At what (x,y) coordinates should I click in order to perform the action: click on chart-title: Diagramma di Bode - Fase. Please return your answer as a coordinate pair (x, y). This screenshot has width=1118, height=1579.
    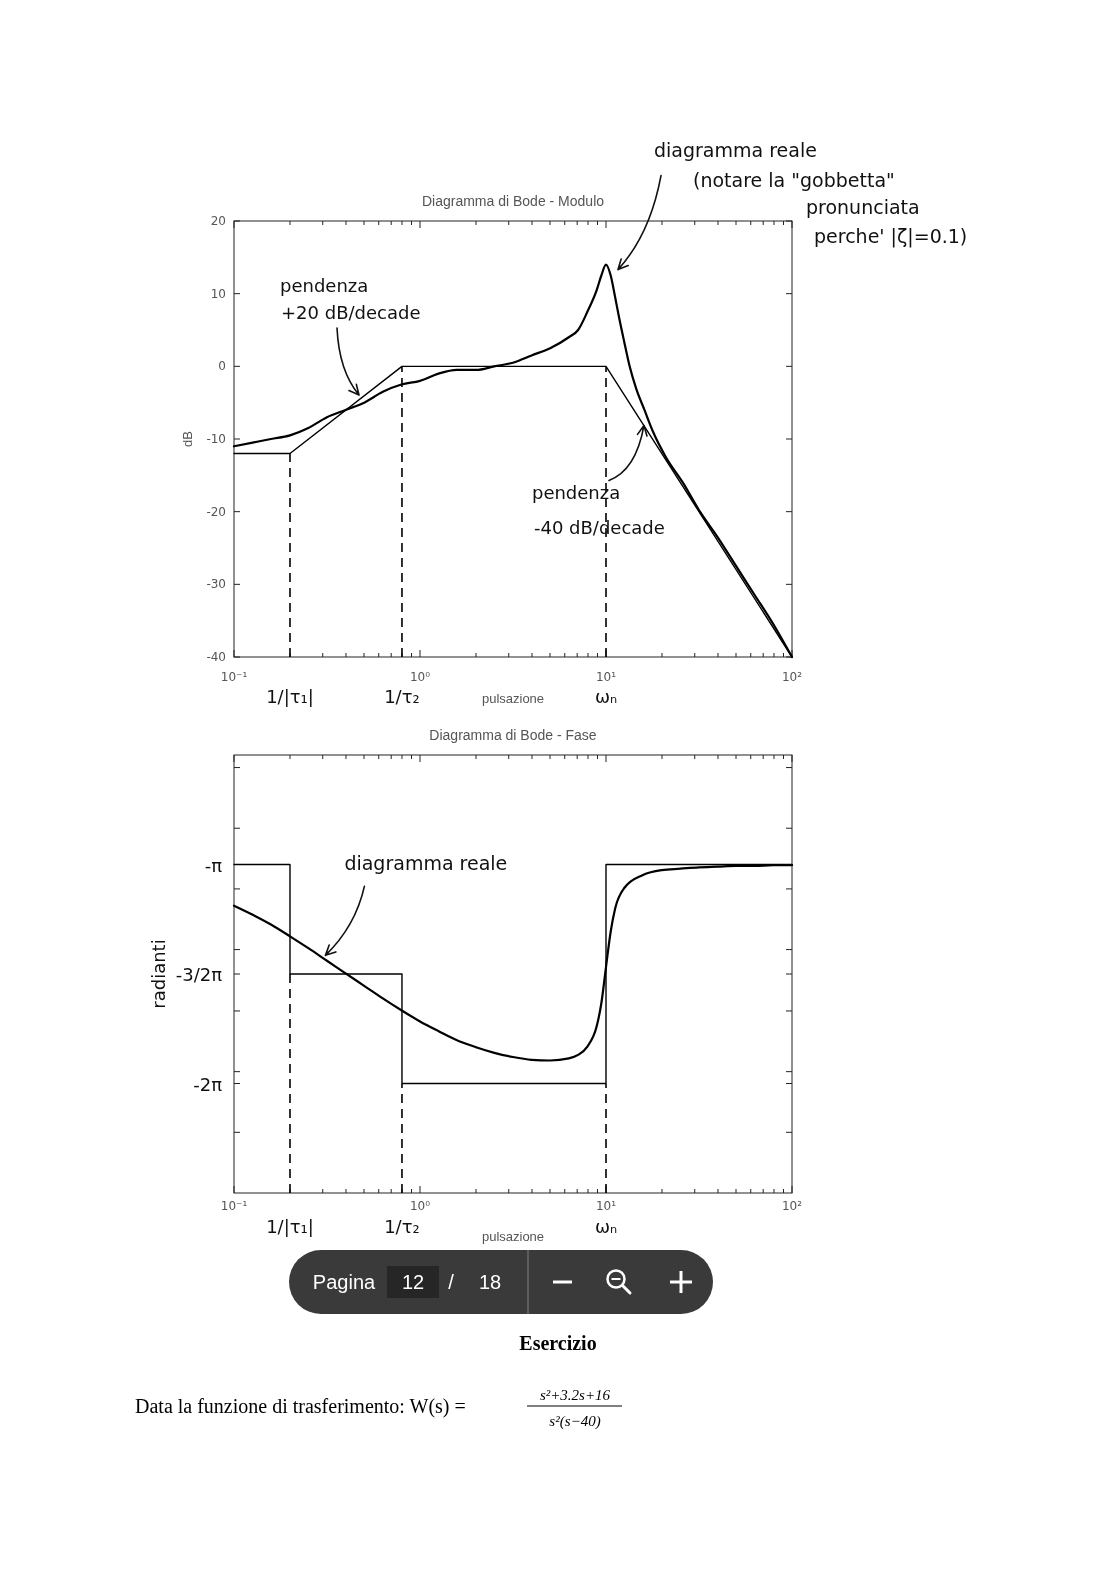
    Looking at the image, I should click on (513, 735).